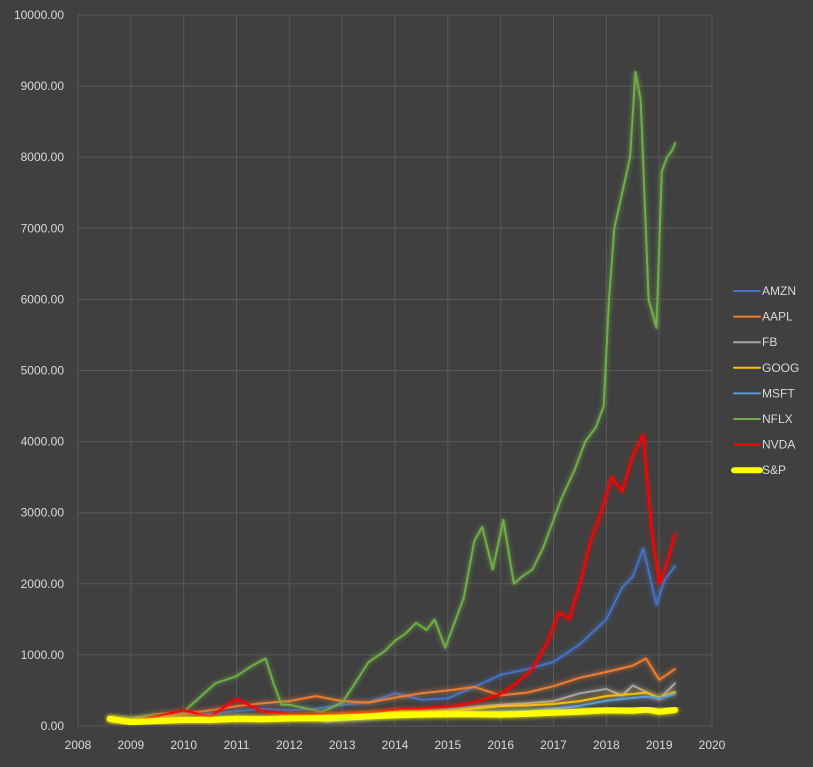  What do you see at coordinates (237, 745) in the screenshot?
I see `x-tick-label: 2011` at bounding box center [237, 745].